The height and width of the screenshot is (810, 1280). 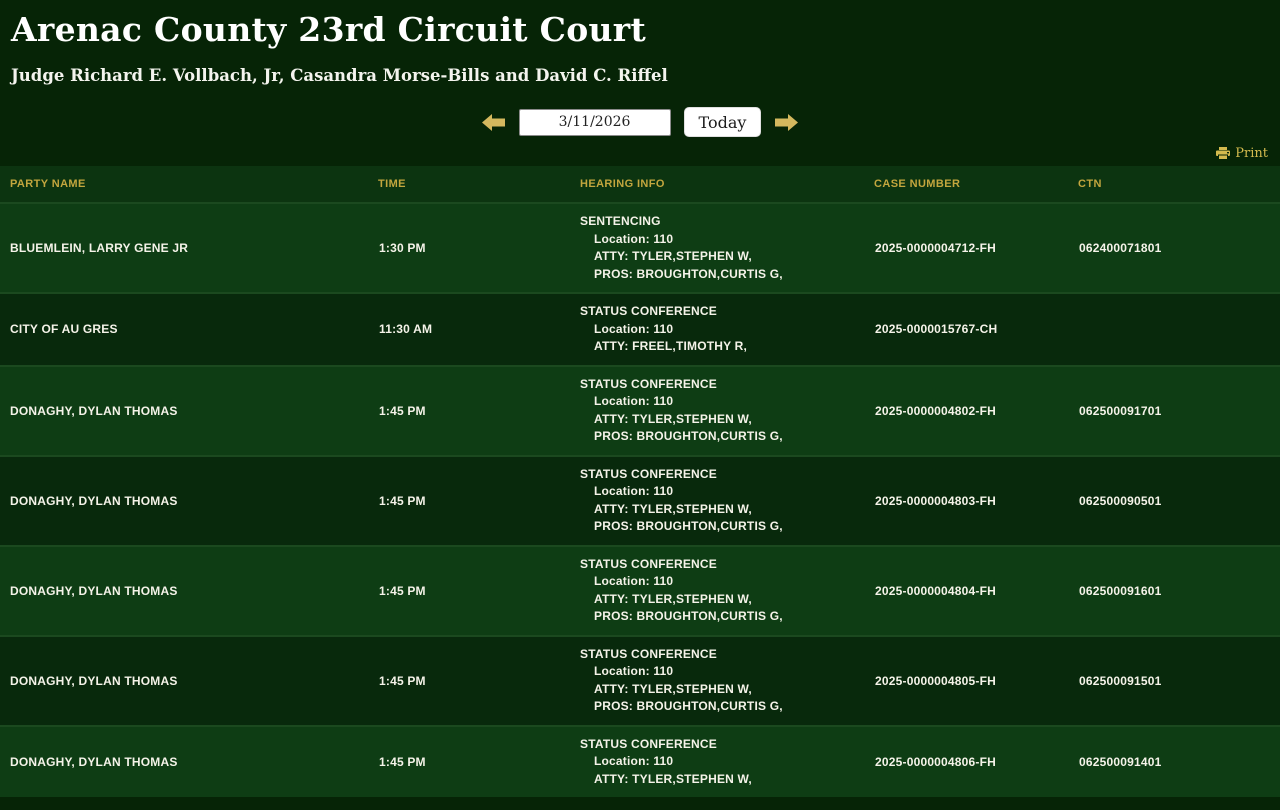 I want to click on print-button: Print, so click(x=1242, y=153).